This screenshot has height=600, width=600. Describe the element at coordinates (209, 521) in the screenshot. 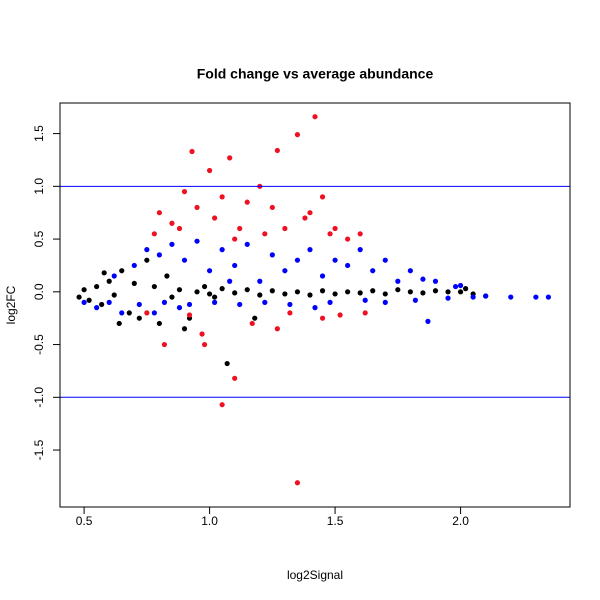

I see `x-tick-label: 1.0` at that location.